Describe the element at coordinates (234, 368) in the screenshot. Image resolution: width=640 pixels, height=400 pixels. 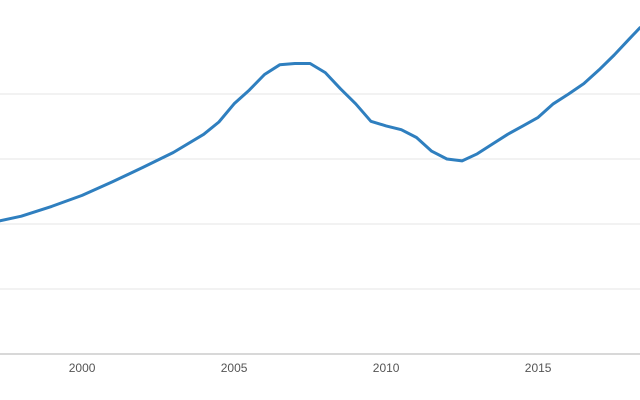
I see `x-tick-label-2005: 2005` at that location.